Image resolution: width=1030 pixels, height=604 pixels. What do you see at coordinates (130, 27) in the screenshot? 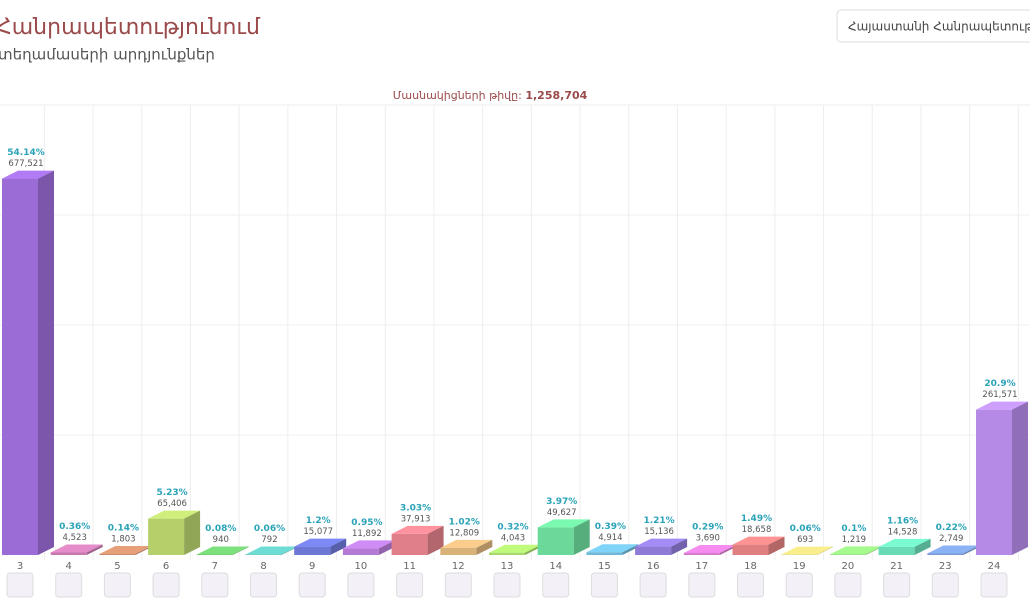
I see `page-title: Հանրապետությունում` at bounding box center [130, 27].